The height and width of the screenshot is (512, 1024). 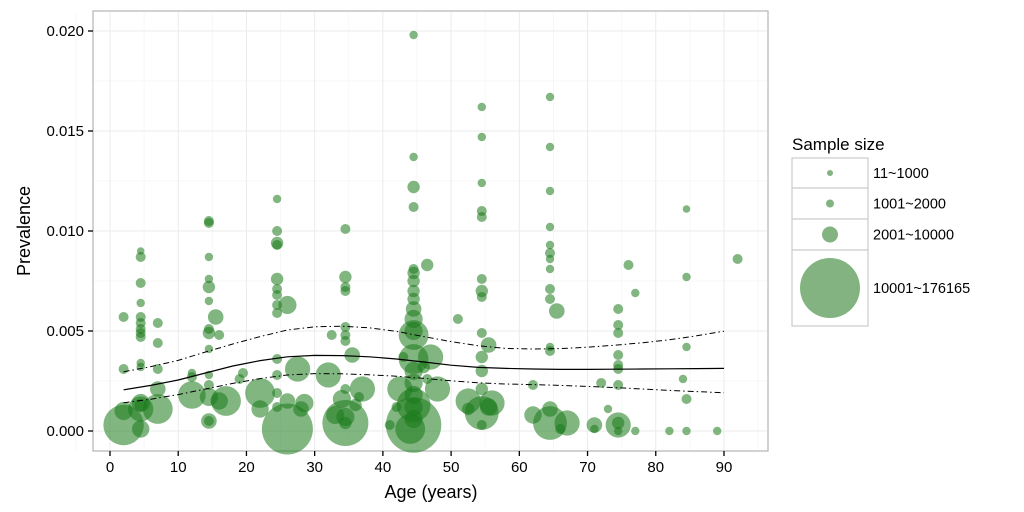 I want to click on legend-label: 1001~2000, so click(x=909, y=205).